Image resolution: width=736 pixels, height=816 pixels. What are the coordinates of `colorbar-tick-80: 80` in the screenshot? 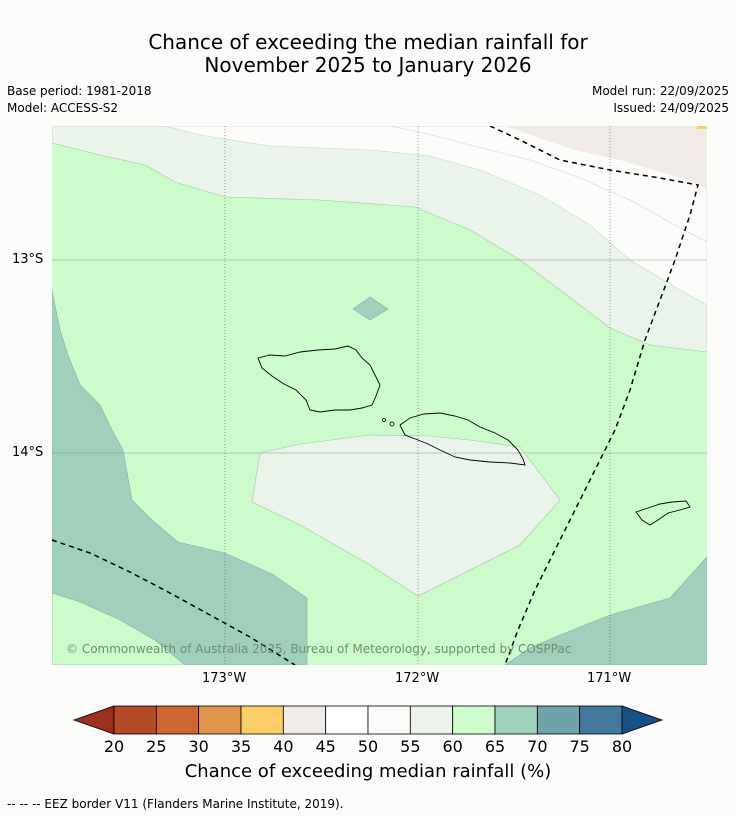 It's located at (622, 746).